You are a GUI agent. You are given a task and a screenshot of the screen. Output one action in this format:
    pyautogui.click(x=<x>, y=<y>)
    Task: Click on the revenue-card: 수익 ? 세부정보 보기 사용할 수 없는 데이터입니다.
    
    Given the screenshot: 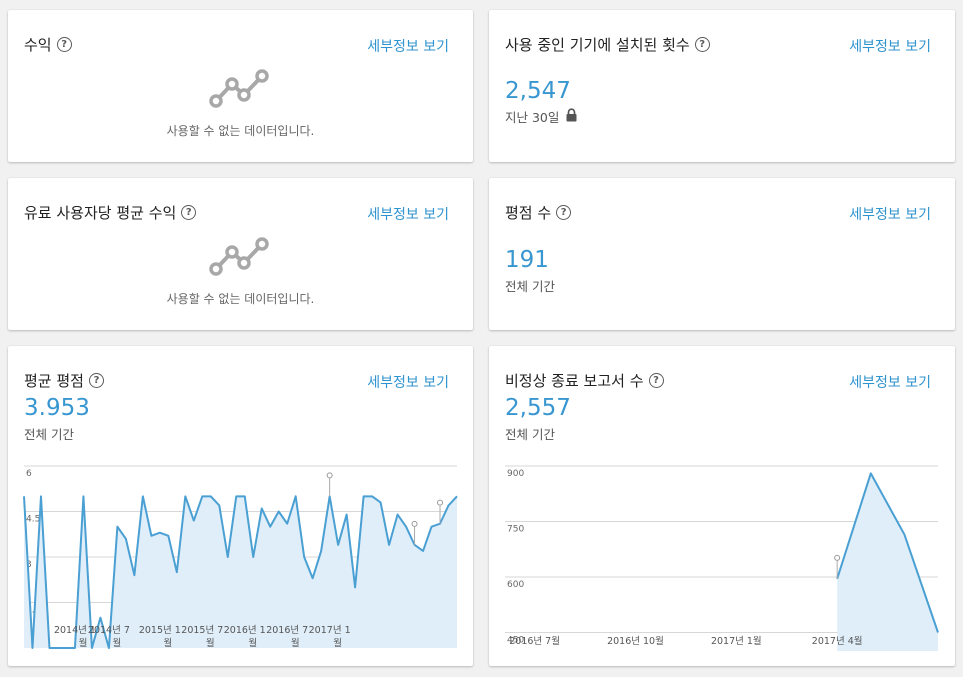 What is the action you would take?
    pyautogui.click(x=240, y=86)
    